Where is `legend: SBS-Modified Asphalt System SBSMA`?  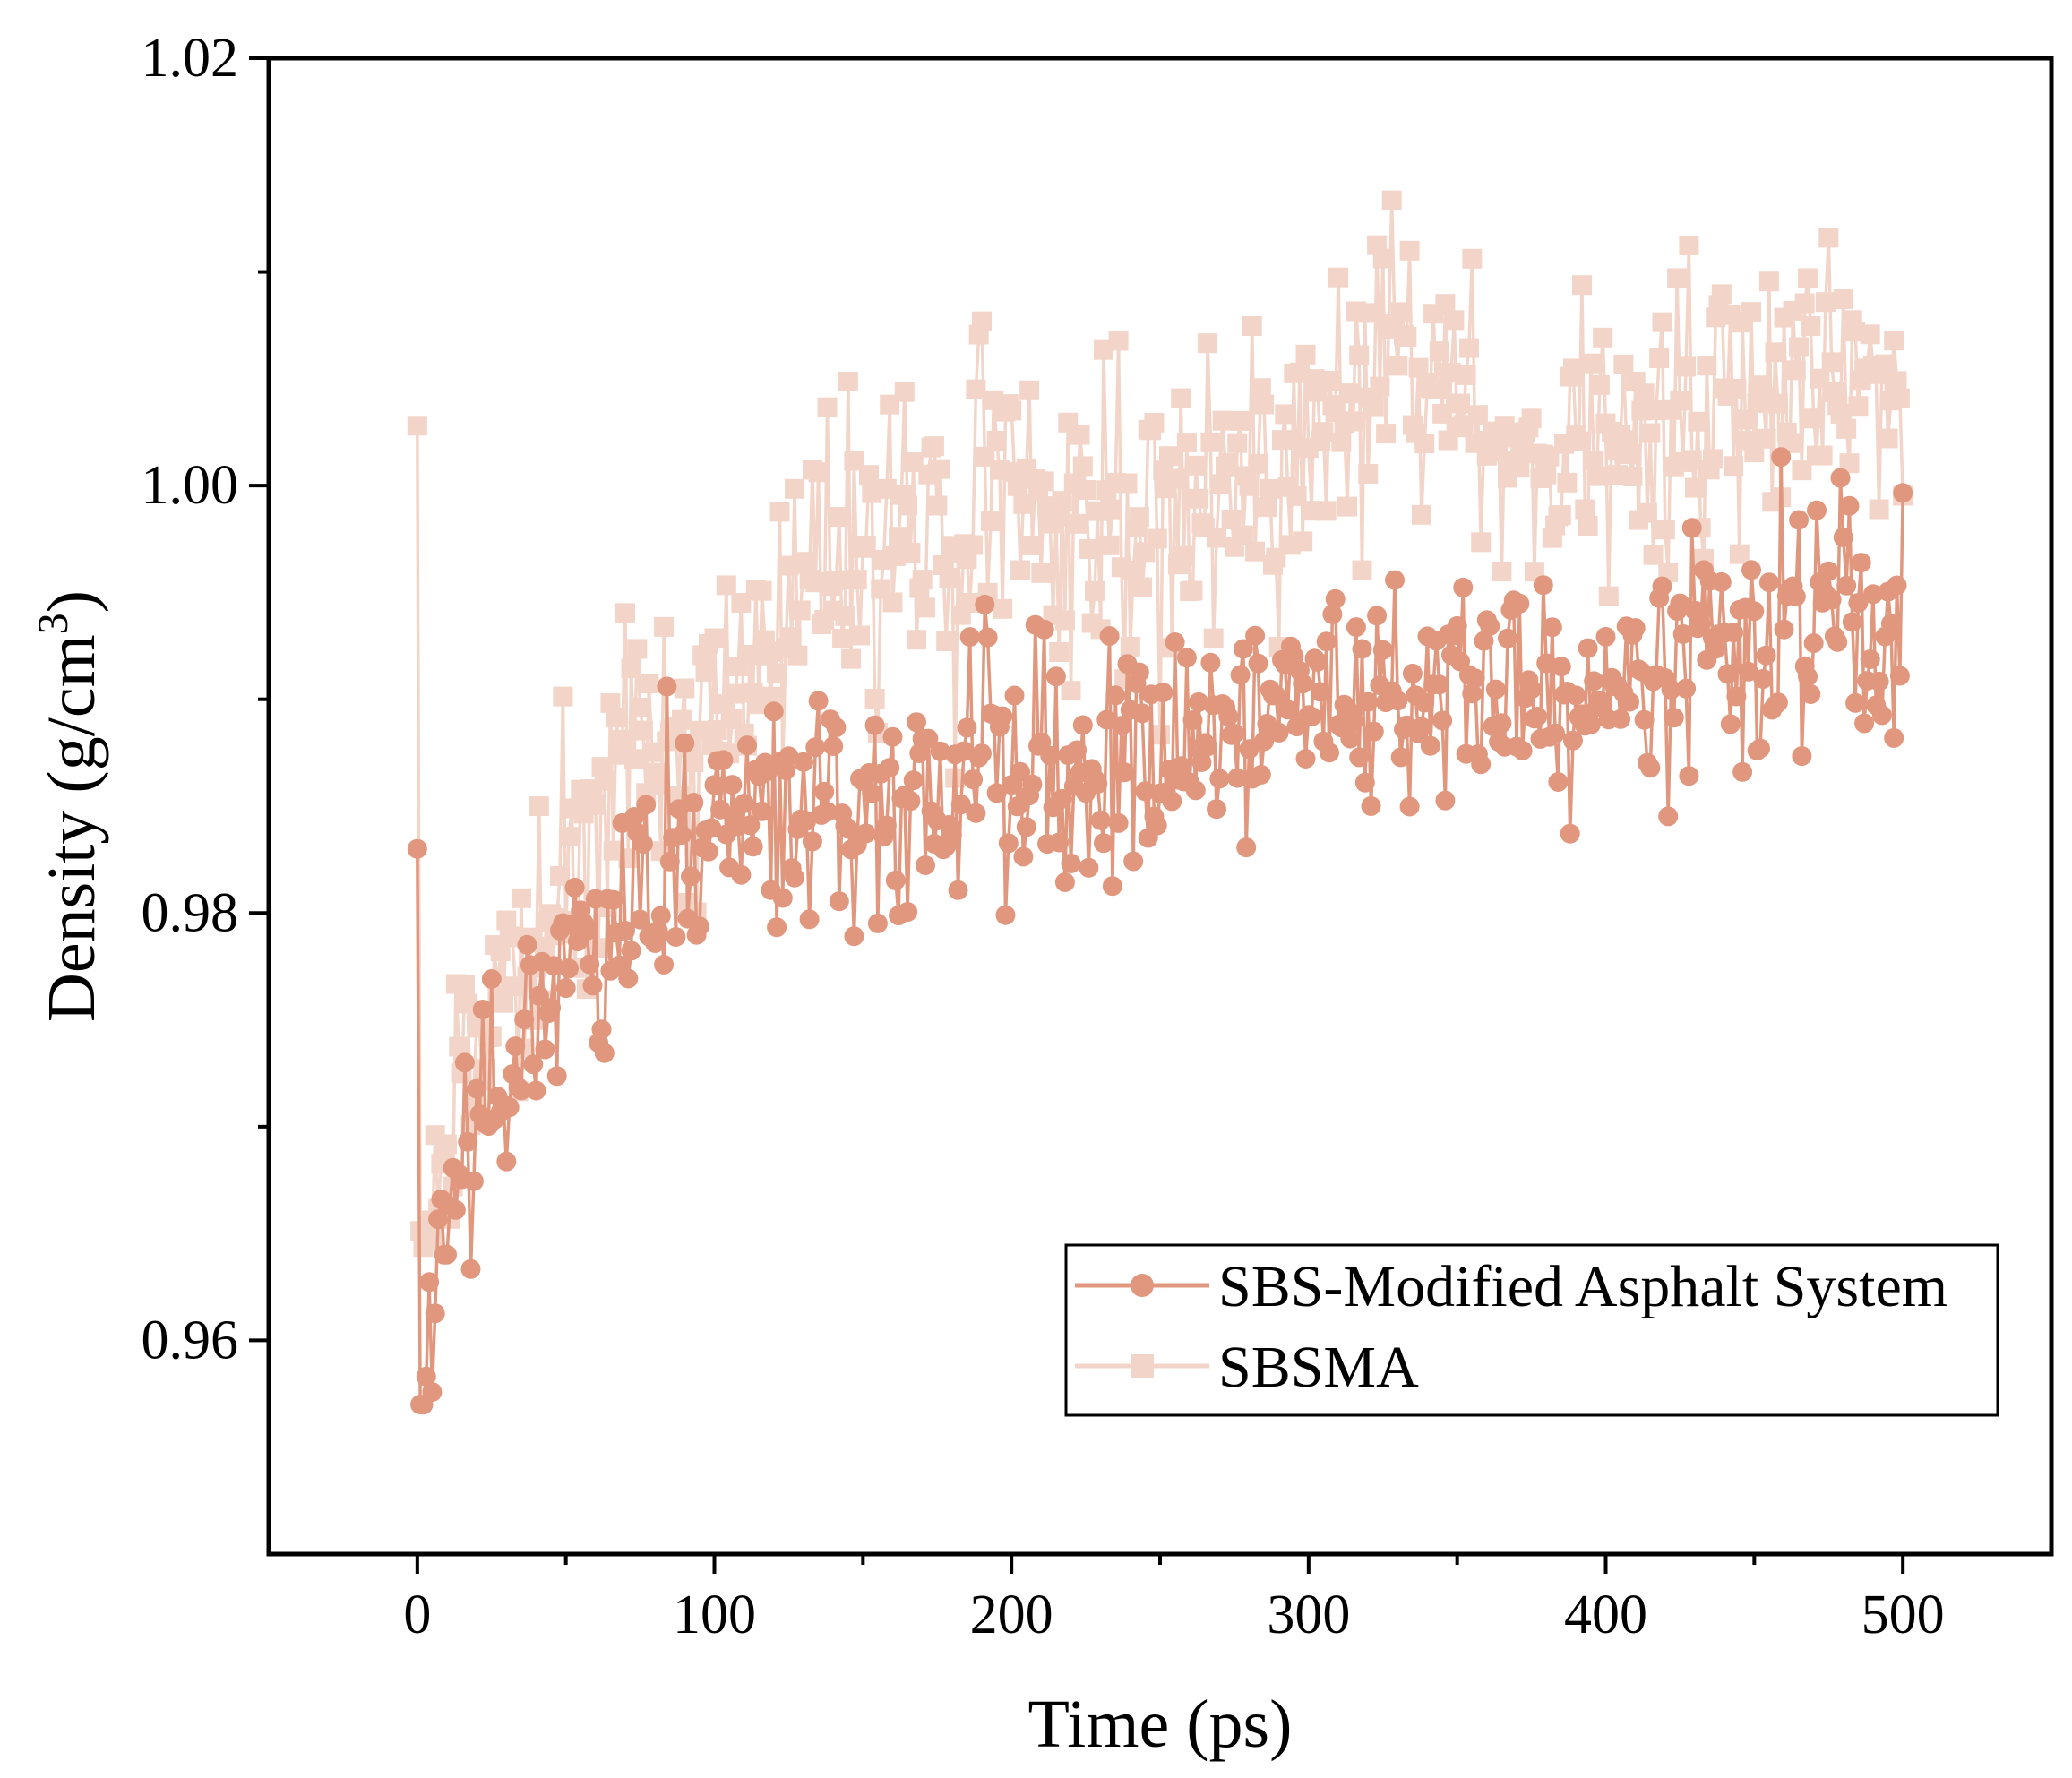 legend: SBS-Modified Asphalt System SBSMA is located at coordinates (1532, 1330).